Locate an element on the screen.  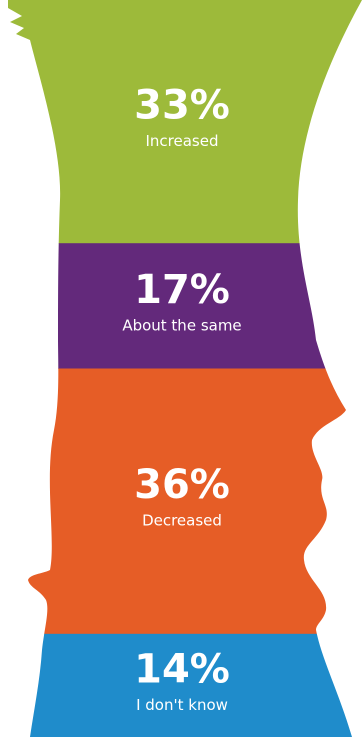
percent-label: 36% is located at coordinates (182, 485).